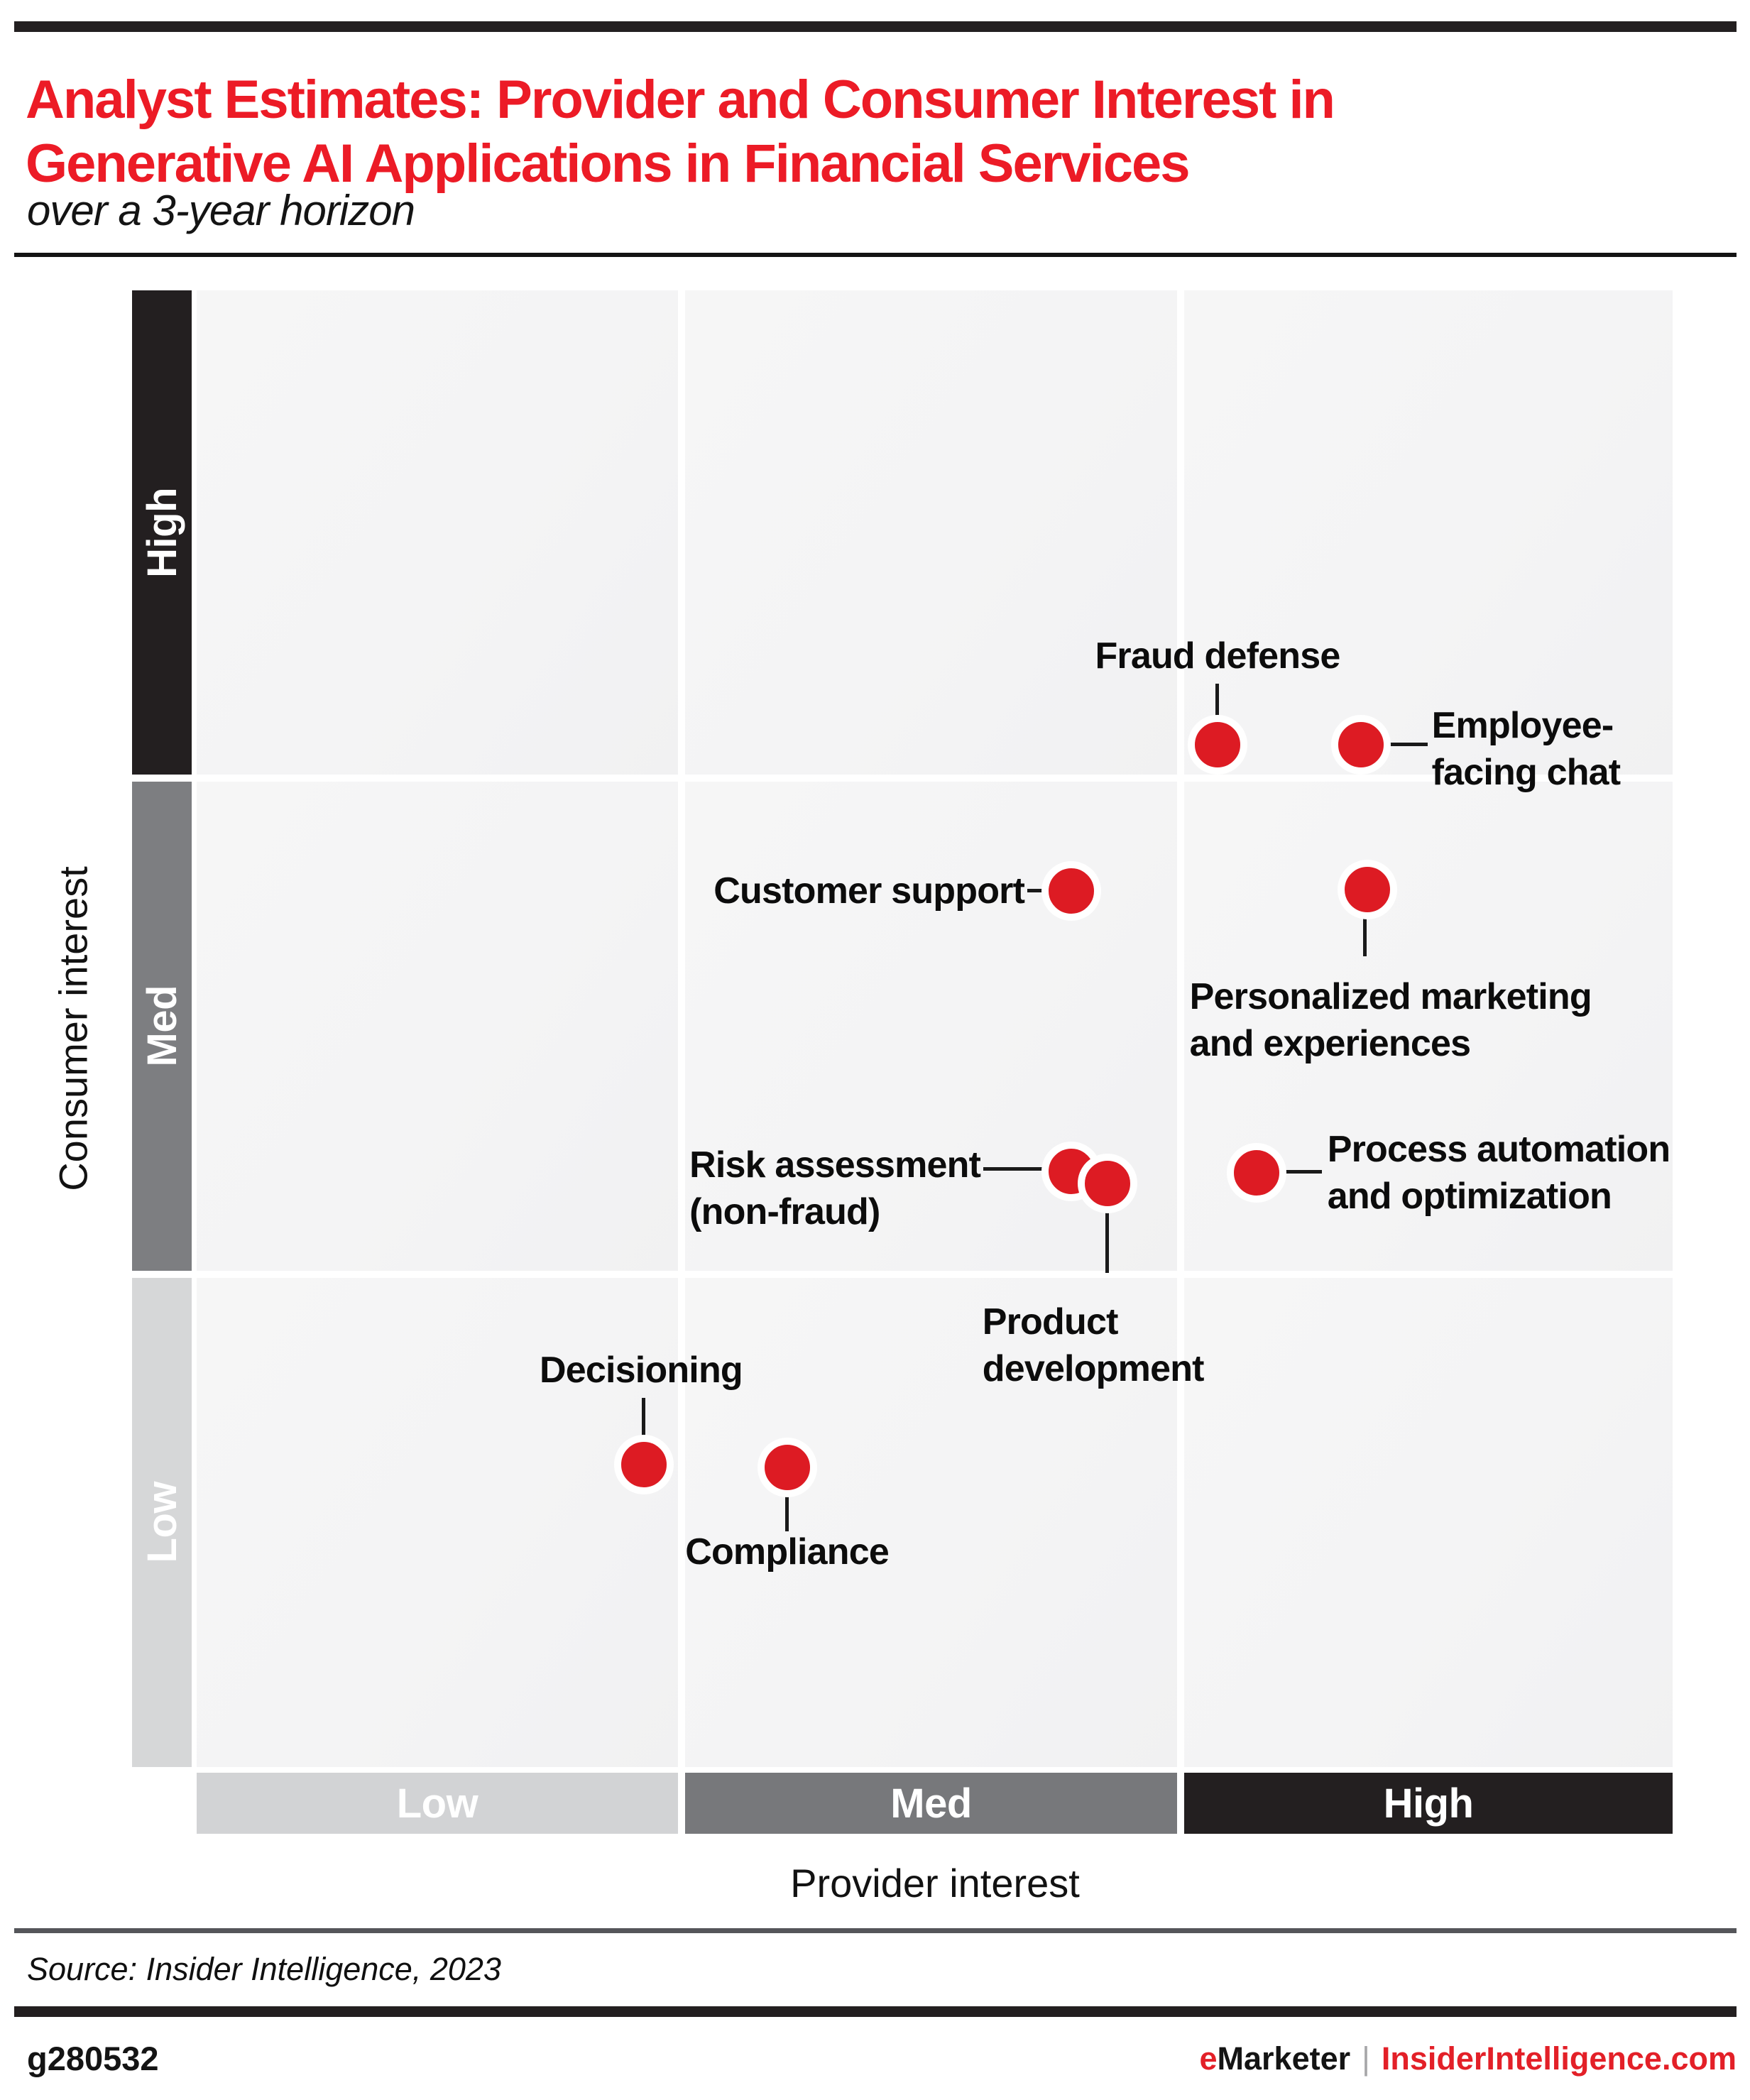 This screenshot has height=2100, width=1750. Describe the element at coordinates (787, 1552) in the screenshot. I see `compliance-label: Compliance` at that location.